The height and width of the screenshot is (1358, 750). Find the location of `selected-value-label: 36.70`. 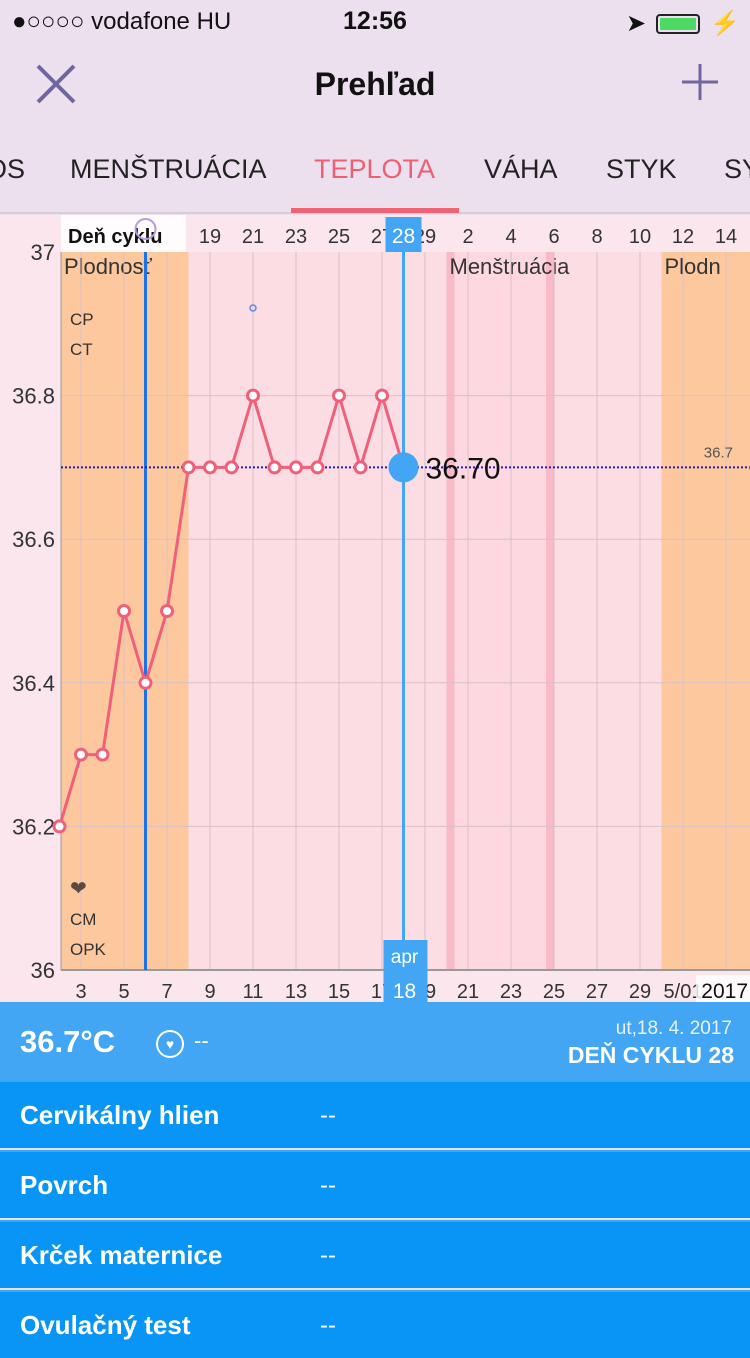

selected-value-label: 36.70 is located at coordinates (463, 468).